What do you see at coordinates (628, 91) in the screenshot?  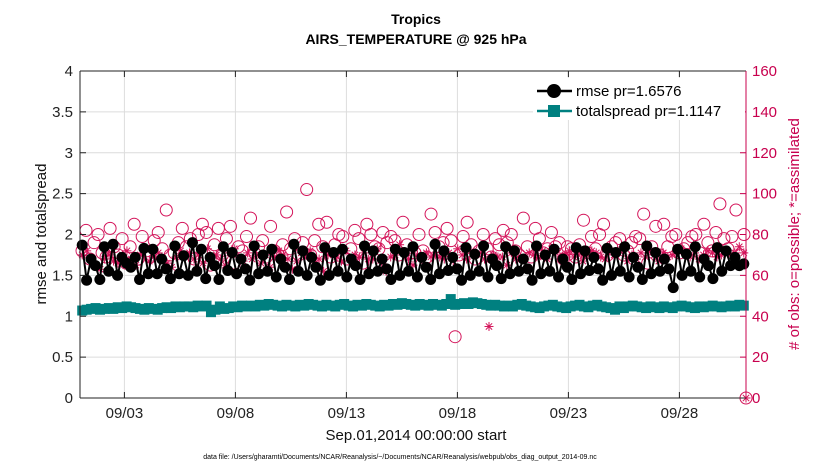 I see `legend-rmse-label: rmse pr=1.6576` at bounding box center [628, 91].